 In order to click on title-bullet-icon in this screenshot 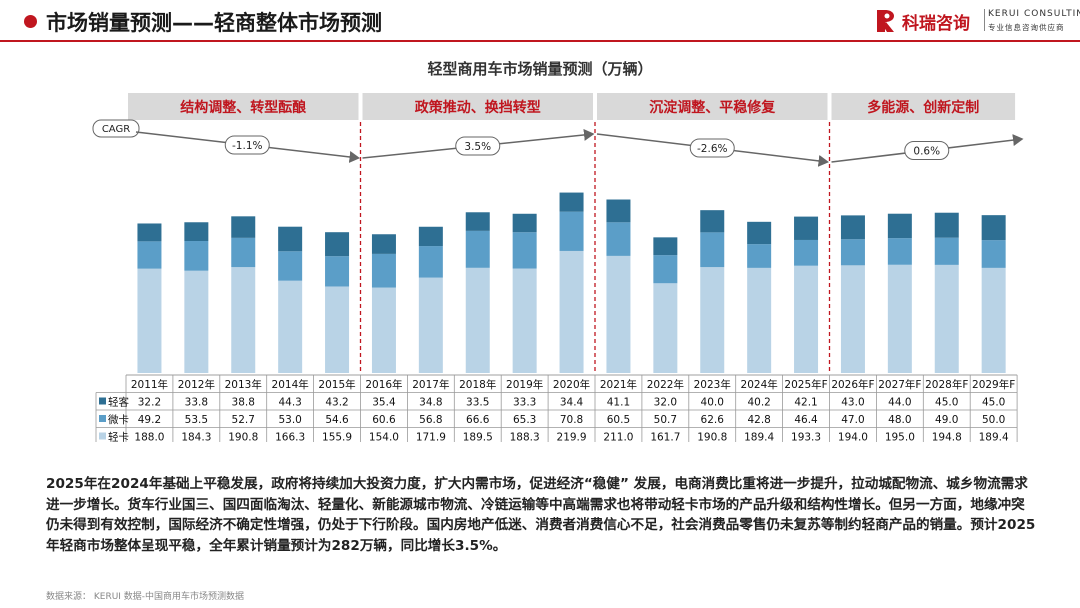, I will do `click(30, 21)`.